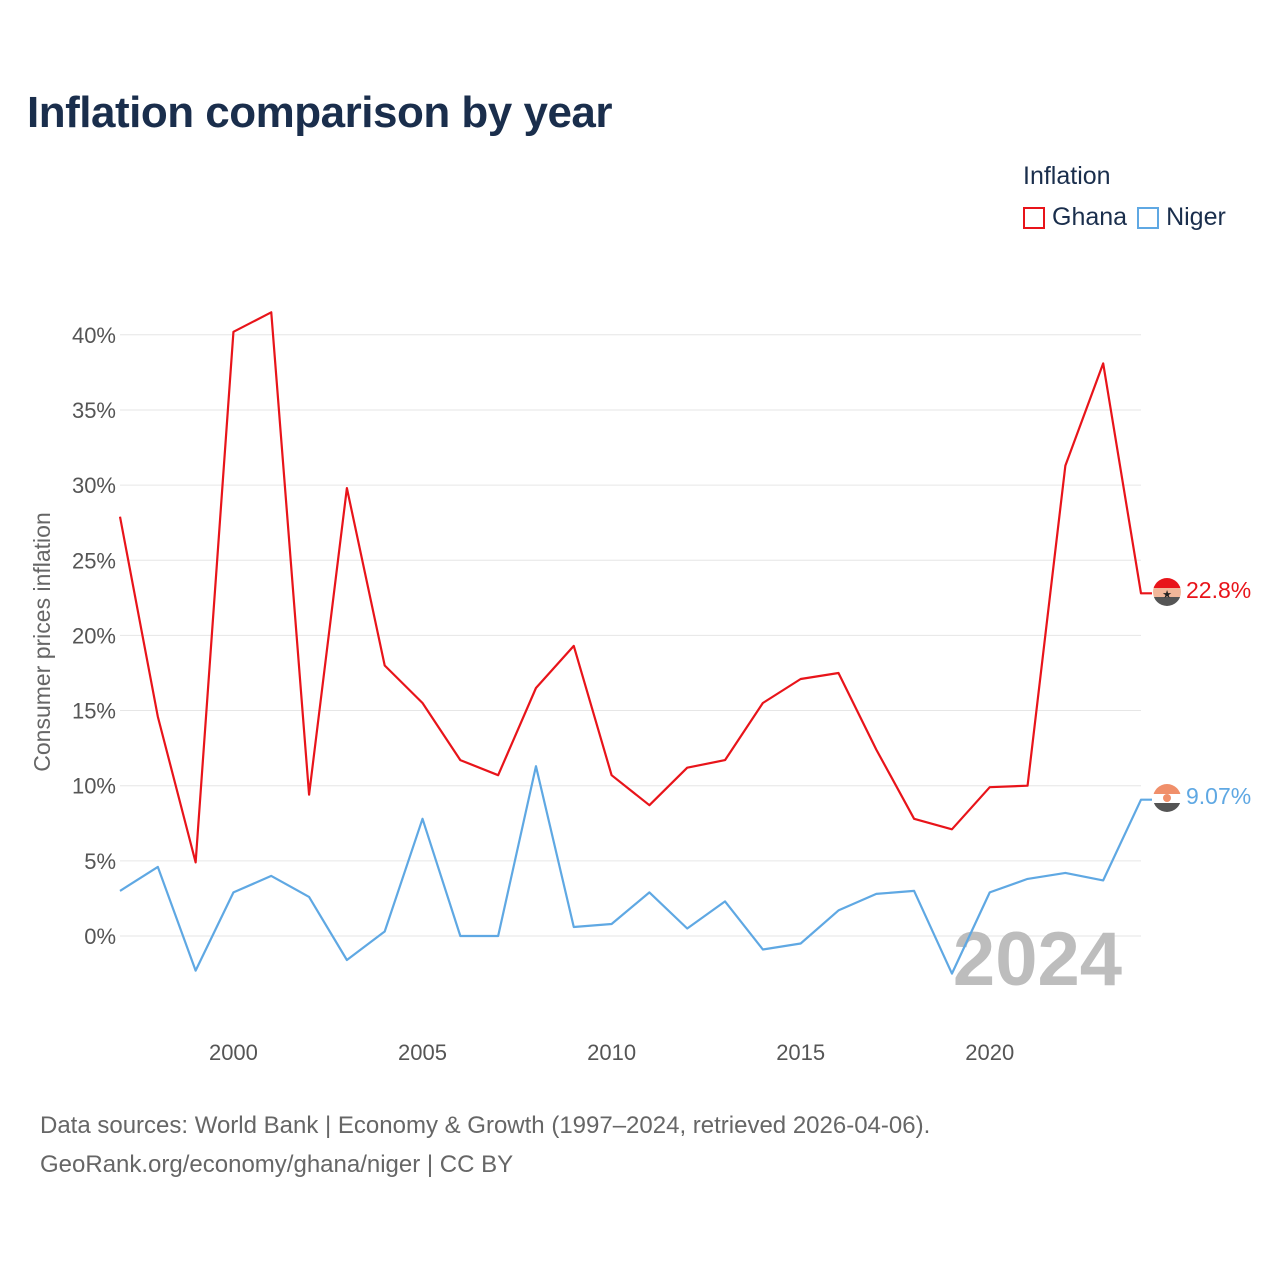  I want to click on y-tick-label: 20%, so click(94, 635).